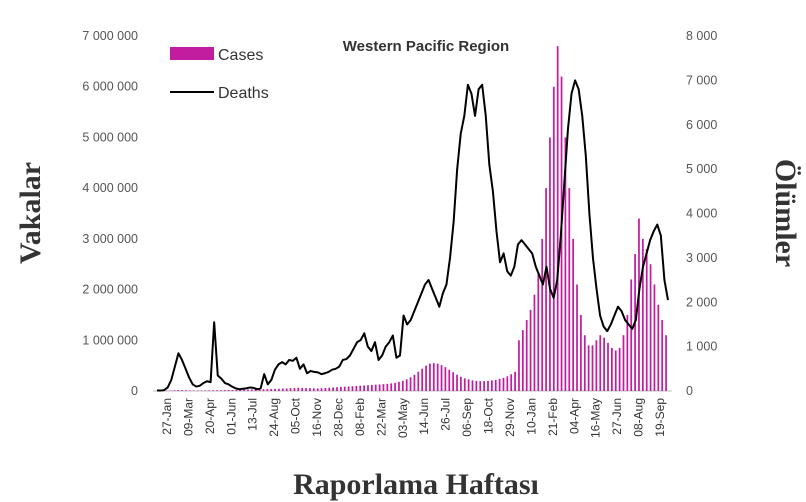 The height and width of the screenshot is (502, 806). What do you see at coordinates (274, 417) in the screenshot?
I see `x-tick-label: 24-Aug` at bounding box center [274, 417].